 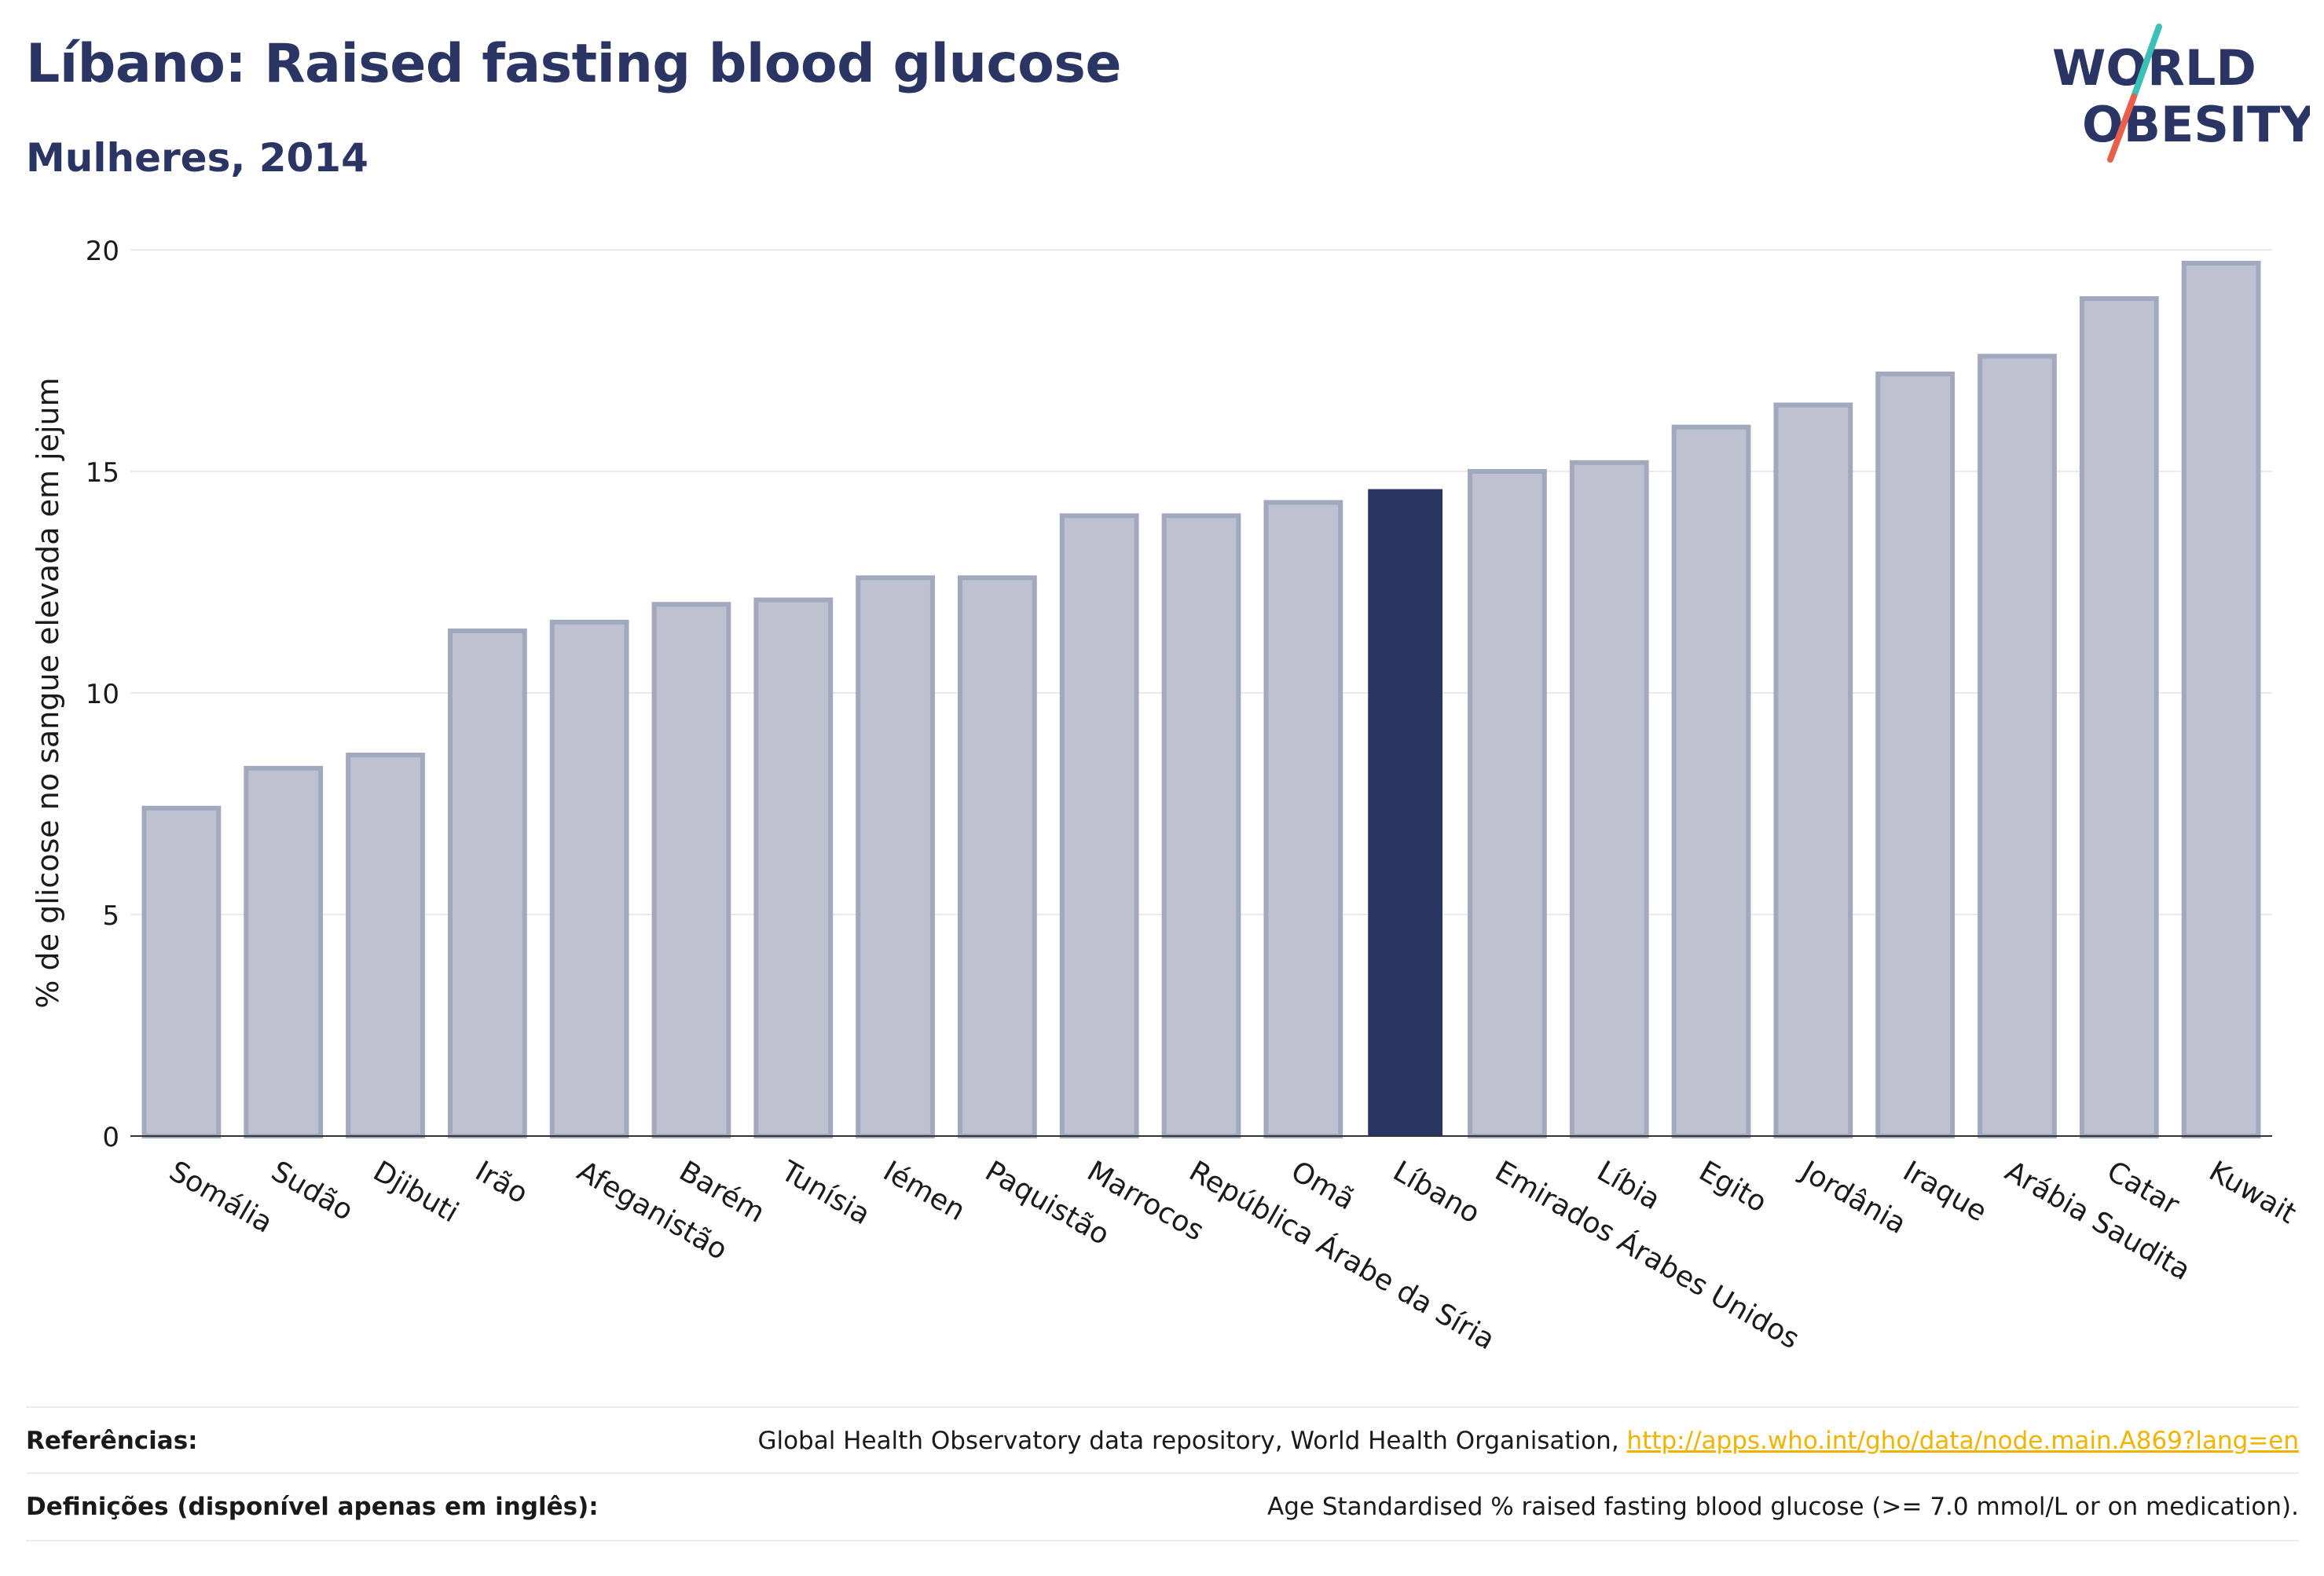 What do you see at coordinates (220, 1197) in the screenshot?
I see `x-tick-label: Somália` at bounding box center [220, 1197].